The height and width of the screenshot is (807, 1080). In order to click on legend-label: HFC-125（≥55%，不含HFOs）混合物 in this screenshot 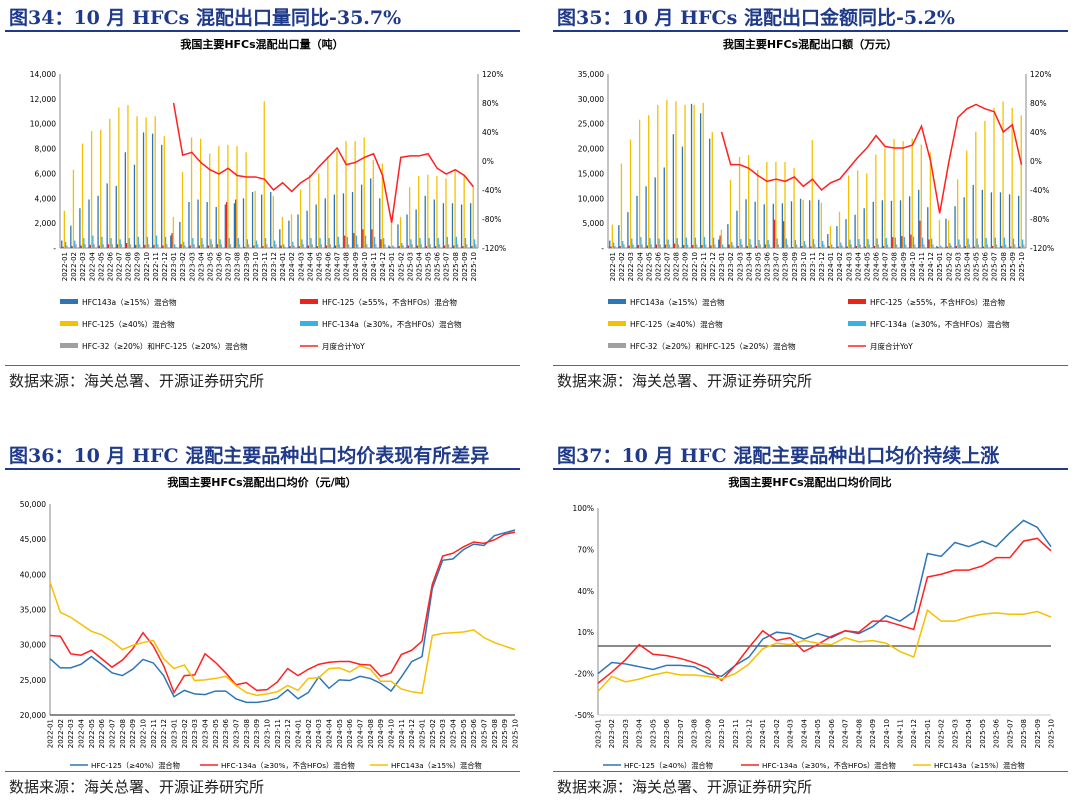, I will do `click(389, 302)`.